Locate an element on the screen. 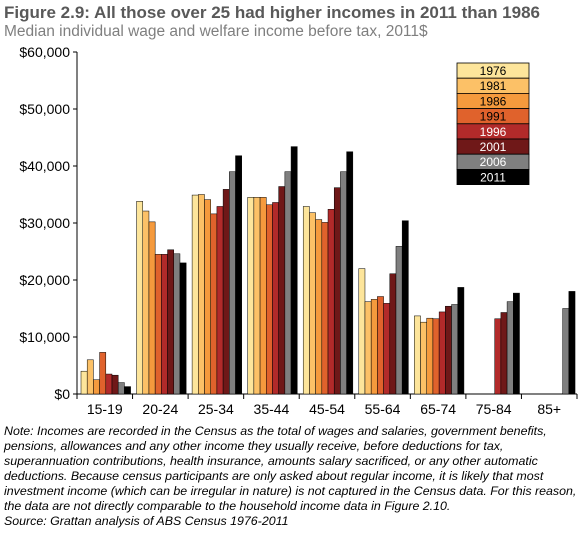 Image resolution: width=581 pixels, height=553 pixels. legend-label: 2011 is located at coordinates (493, 177).